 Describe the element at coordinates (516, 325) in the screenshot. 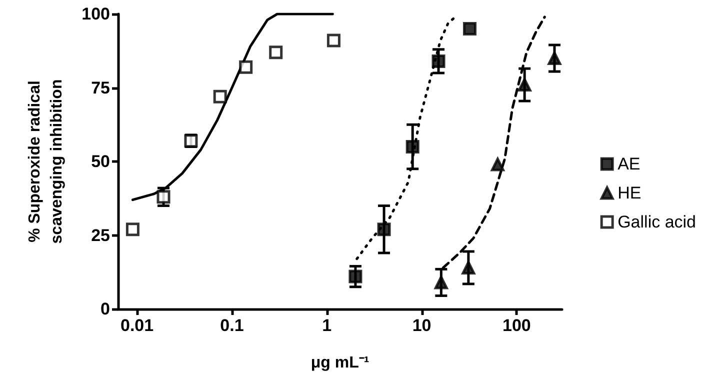

I see `x-tick-label: 100` at that location.